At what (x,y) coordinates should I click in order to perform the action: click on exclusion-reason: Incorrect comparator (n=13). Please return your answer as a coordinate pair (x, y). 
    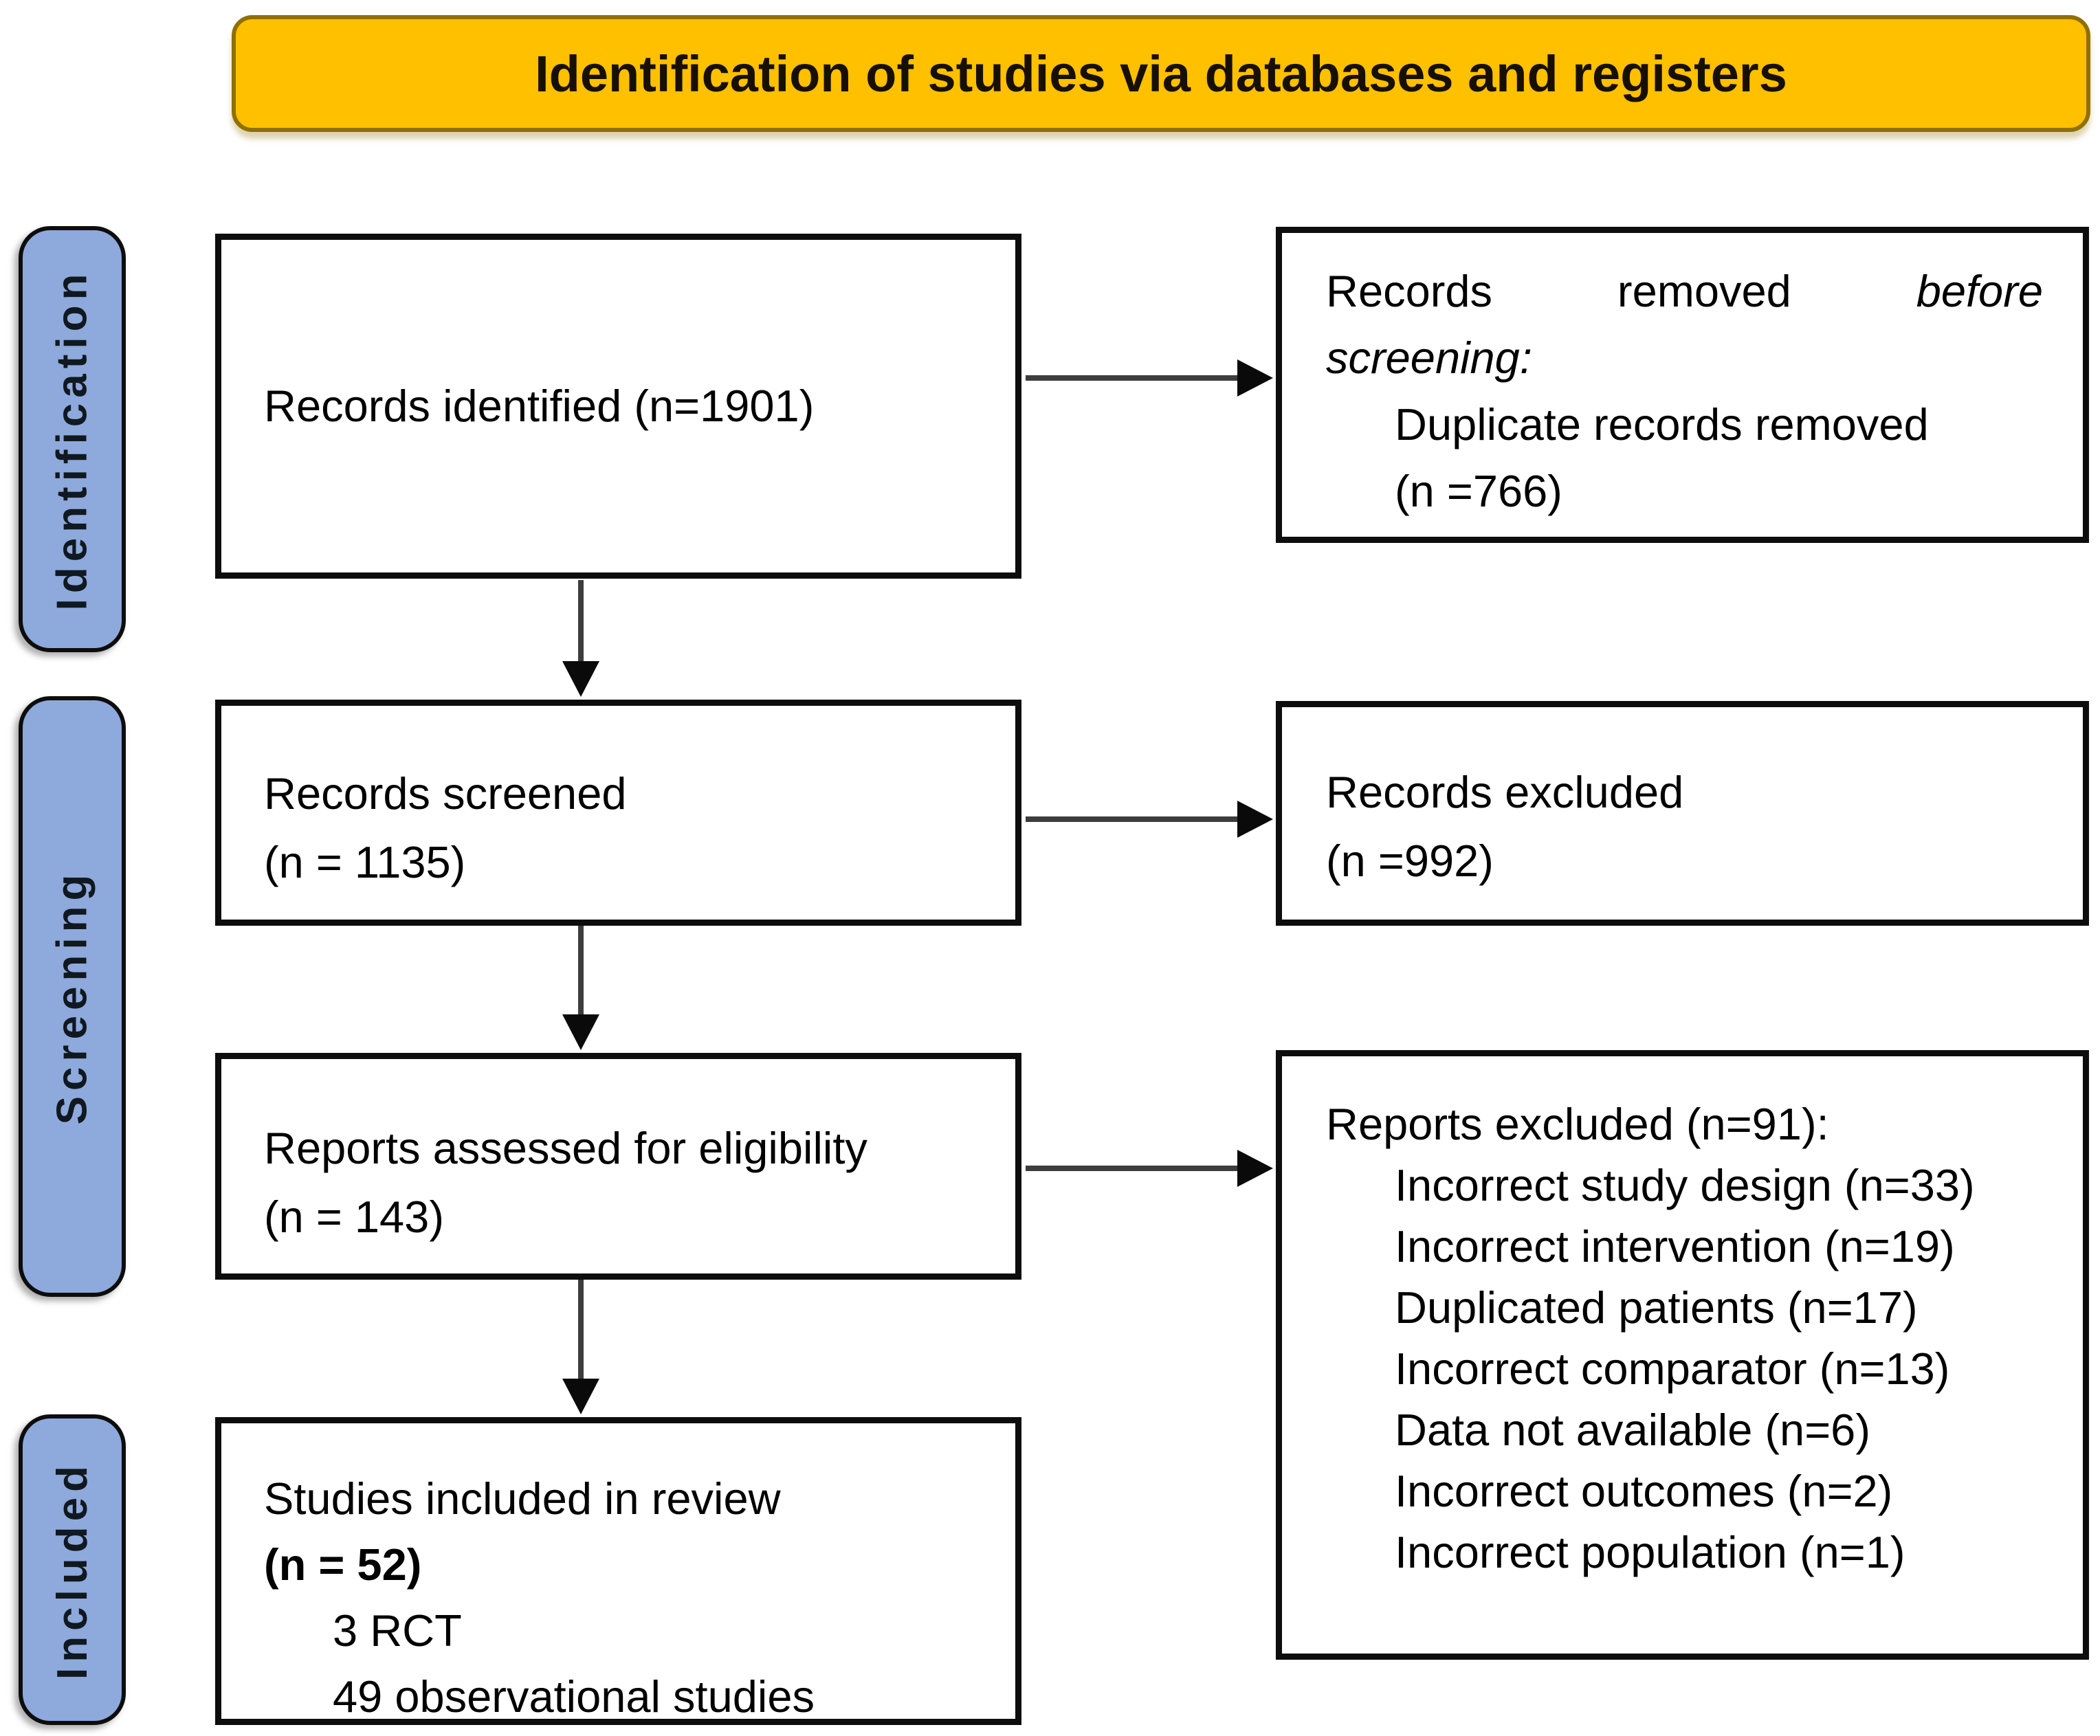
    Looking at the image, I should click on (1672, 1369).